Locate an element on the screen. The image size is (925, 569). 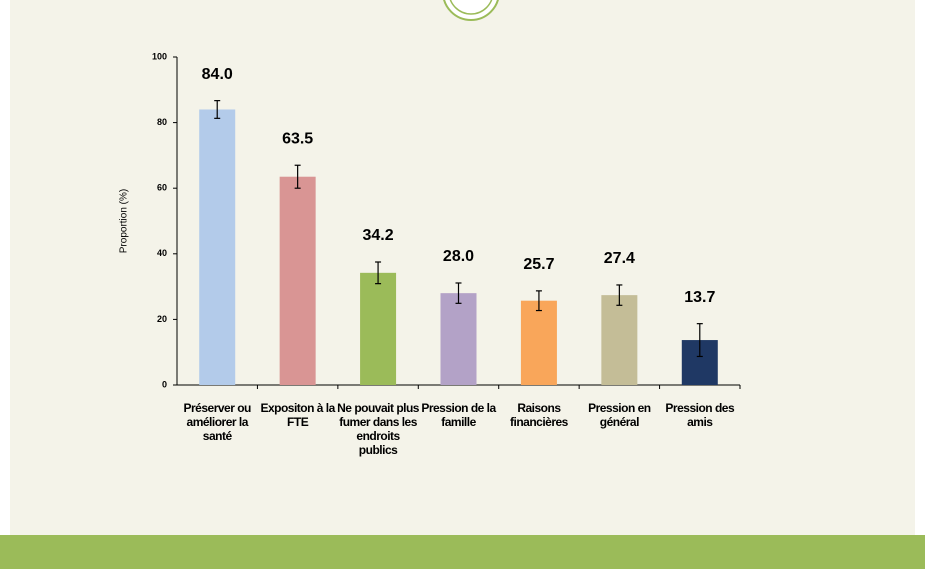
decor-circle-inner is located at coordinates (471, 7).